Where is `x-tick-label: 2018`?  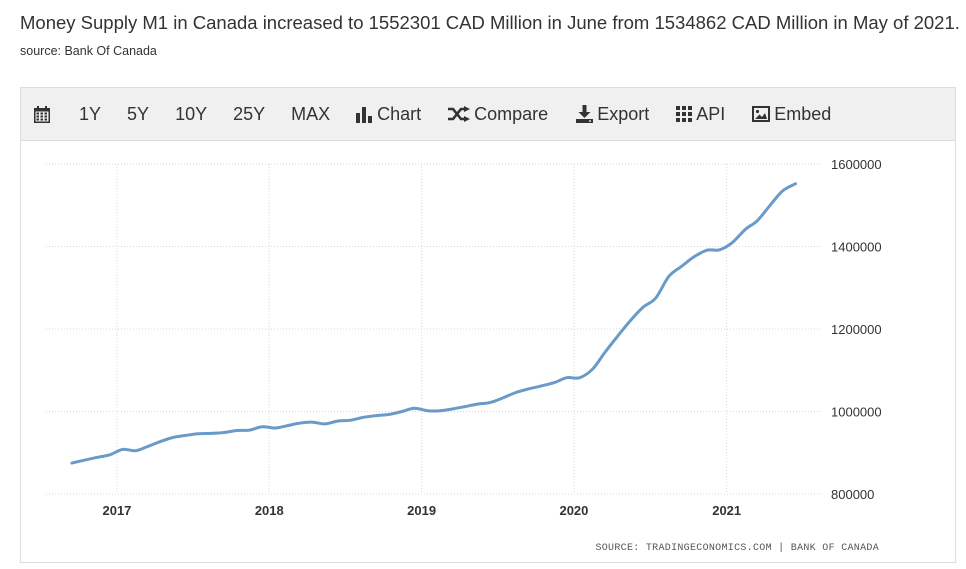
x-tick-label: 2018 is located at coordinates (269, 510).